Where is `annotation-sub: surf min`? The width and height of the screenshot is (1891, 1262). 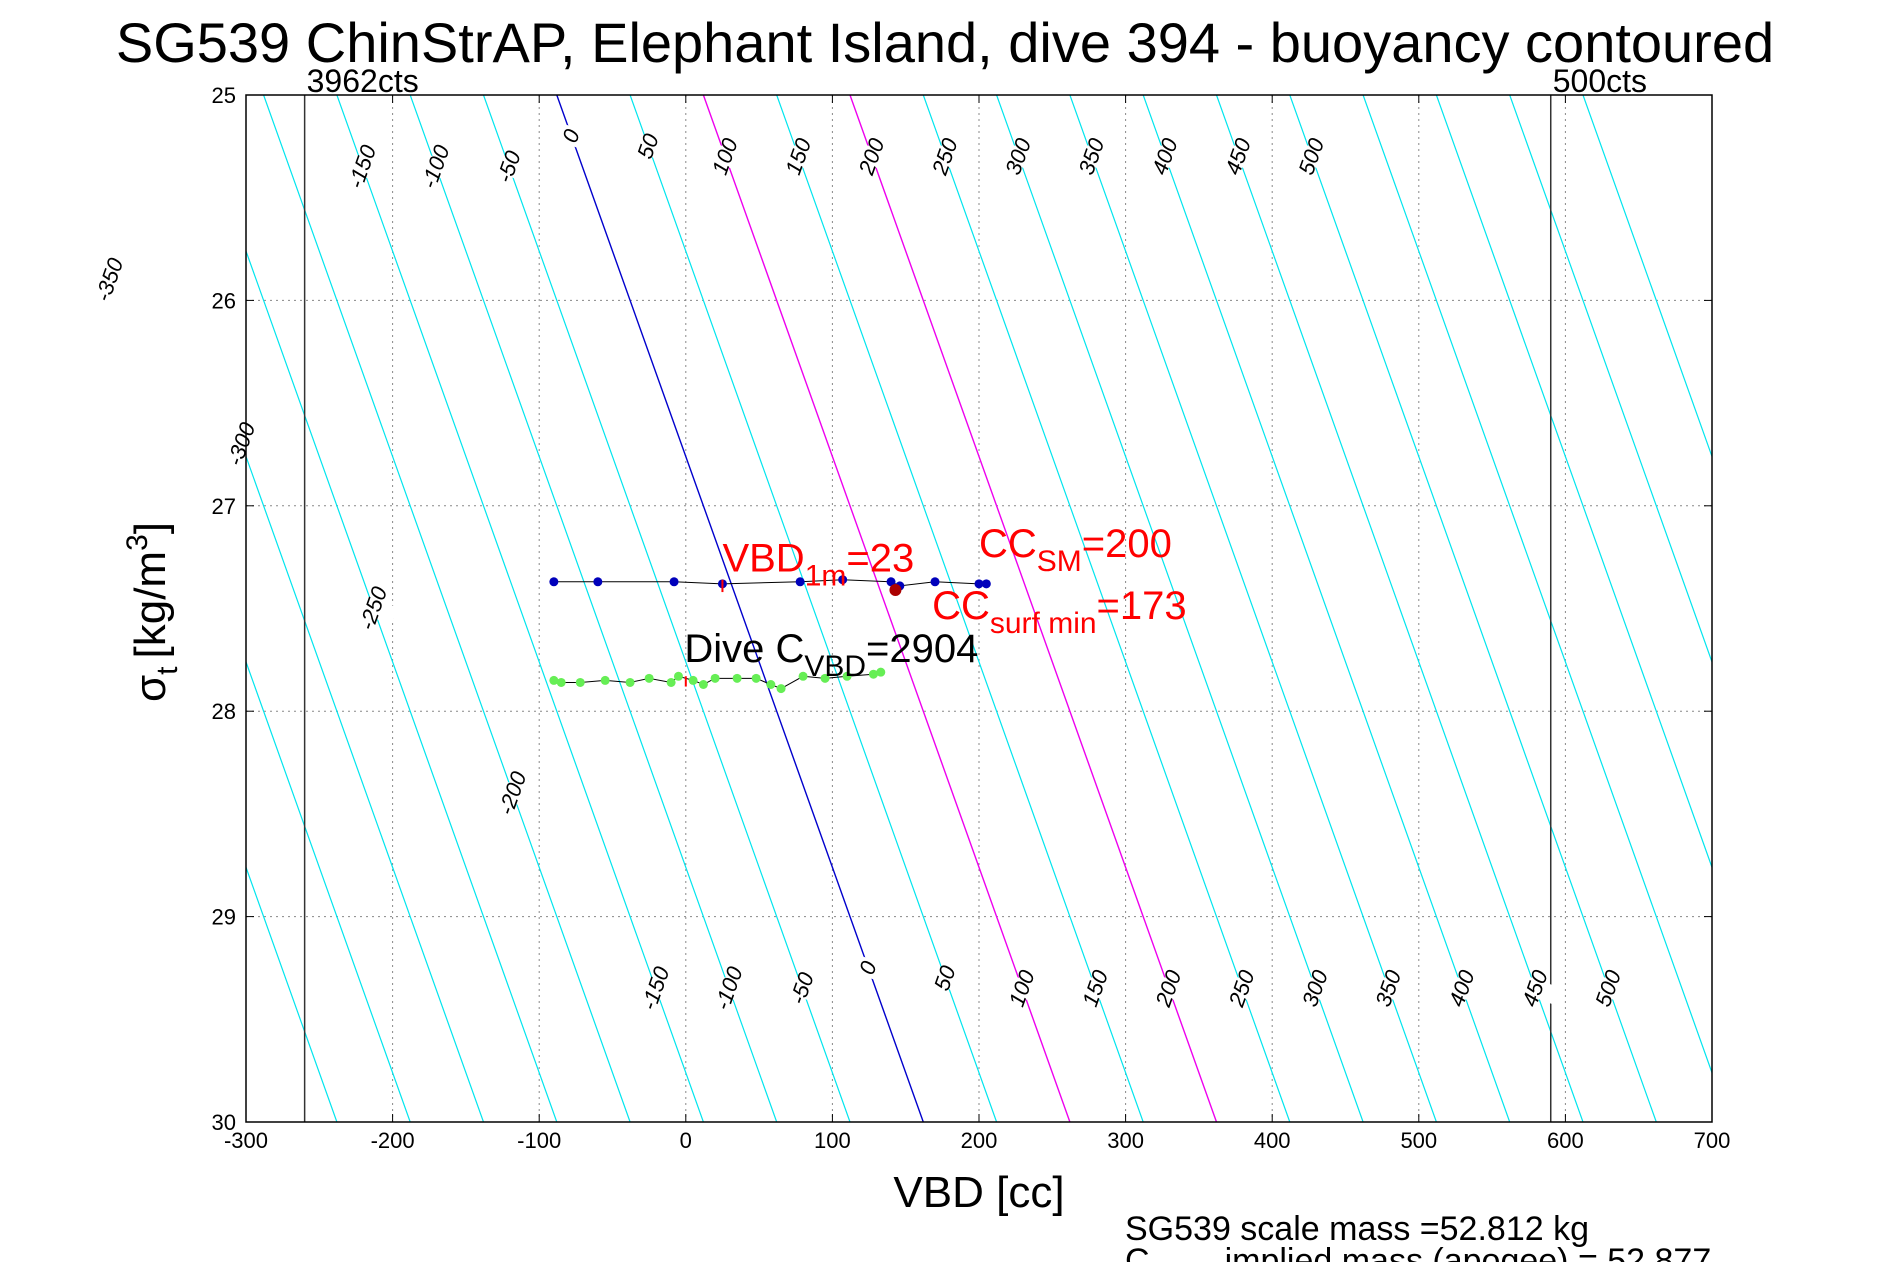 annotation-sub: surf min is located at coordinates (1043, 623).